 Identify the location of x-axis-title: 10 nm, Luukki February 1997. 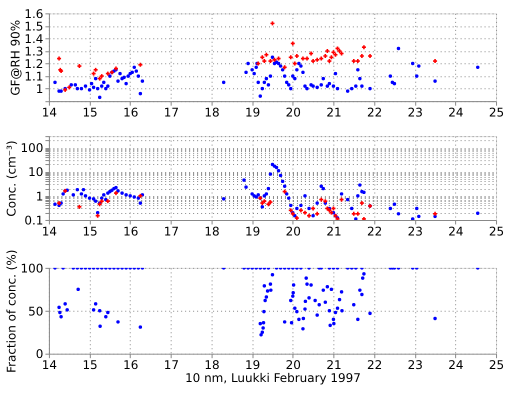
(273, 378).